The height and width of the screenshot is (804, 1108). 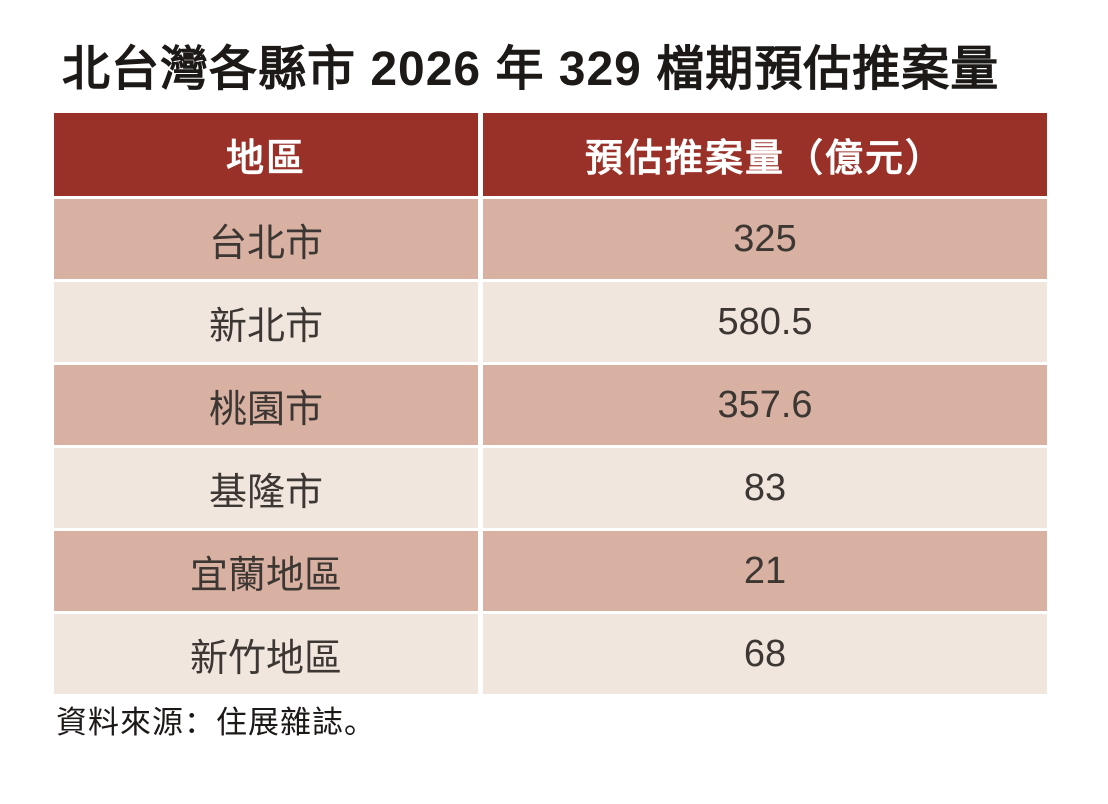 I want to click on table-row: 新竹地區 68, so click(x=550, y=654).